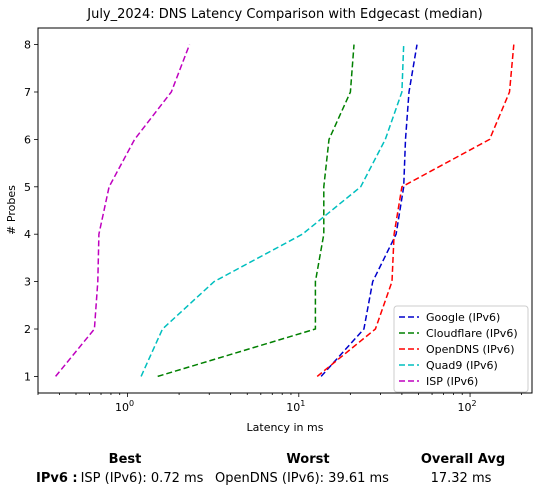 Image resolution: width=541 pixels, height=496 pixels. What do you see at coordinates (462, 365) in the screenshot?
I see `legend-label: Quad9 (IPv6)` at bounding box center [462, 365].